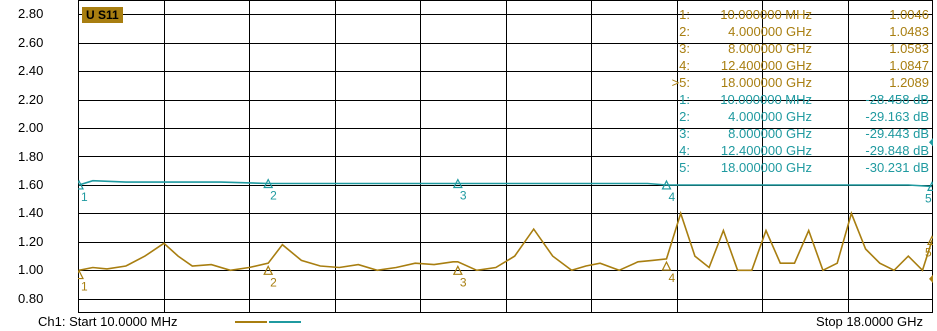 The width and height of the screenshot is (937, 331). I want to click on trace-legend-lines, so click(268, 322).